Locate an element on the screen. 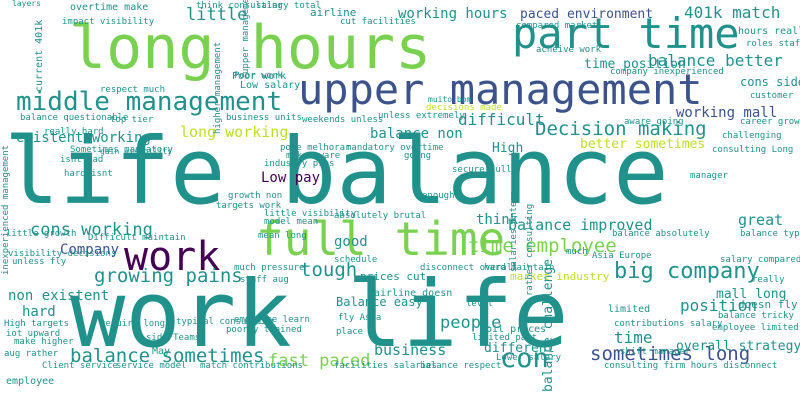  word-salaries-intern: salaries intern is located at coordinates (514, 231).